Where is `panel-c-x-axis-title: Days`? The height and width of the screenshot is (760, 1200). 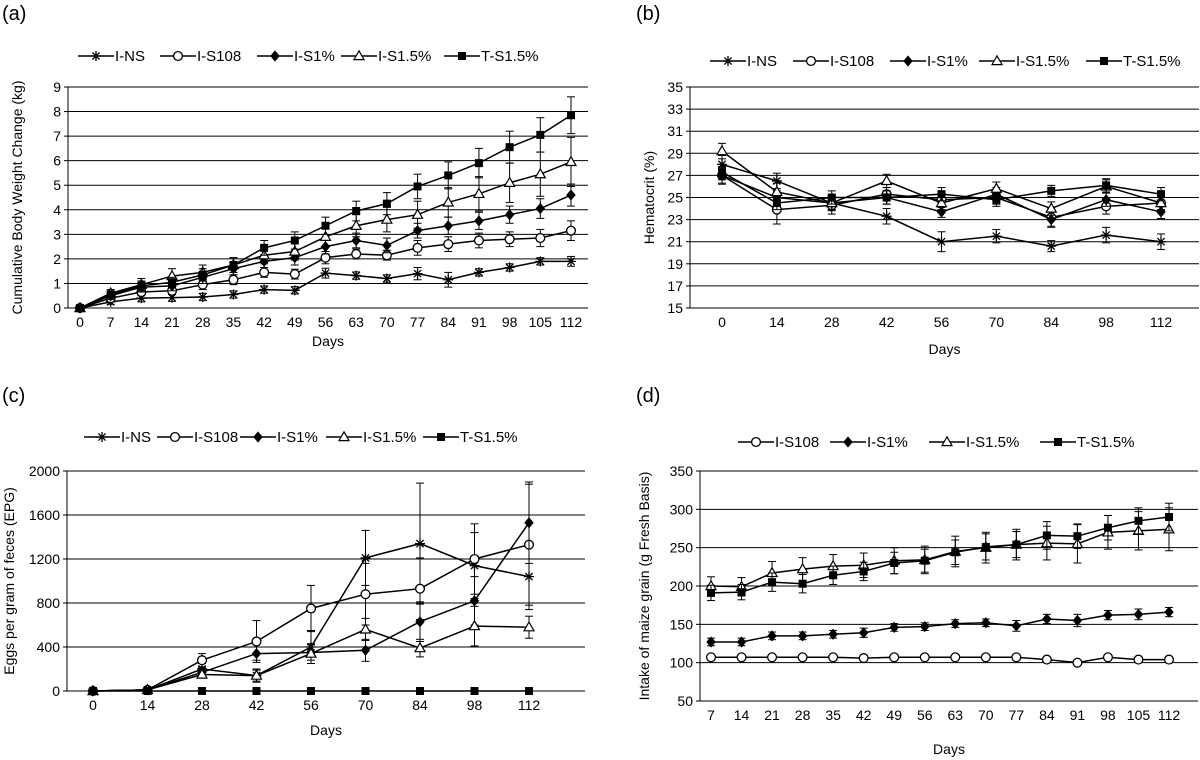
panel-c-x-axis-title: Days is located at coordinates (326, 730).